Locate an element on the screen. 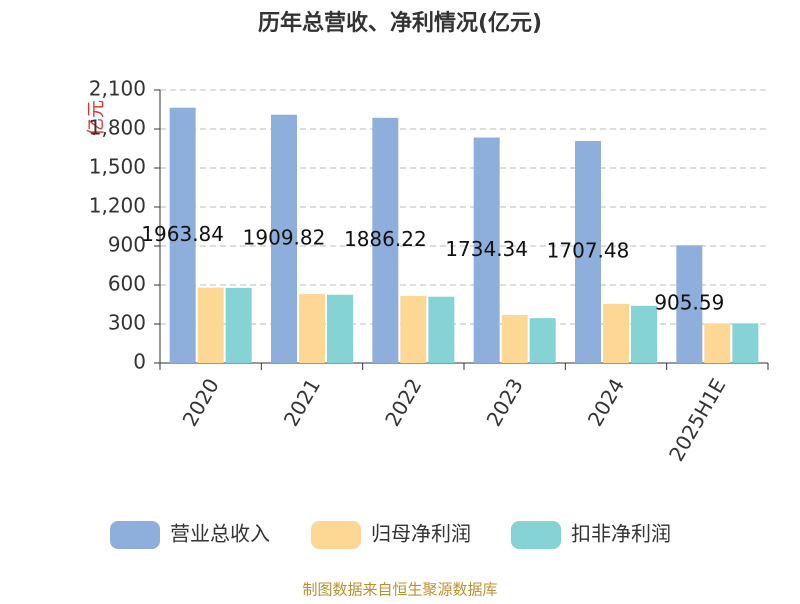 Image resolution: width=800 pixels, height=604 pixels. x-tick-label: 2023 is located at coordinates (505, 402).